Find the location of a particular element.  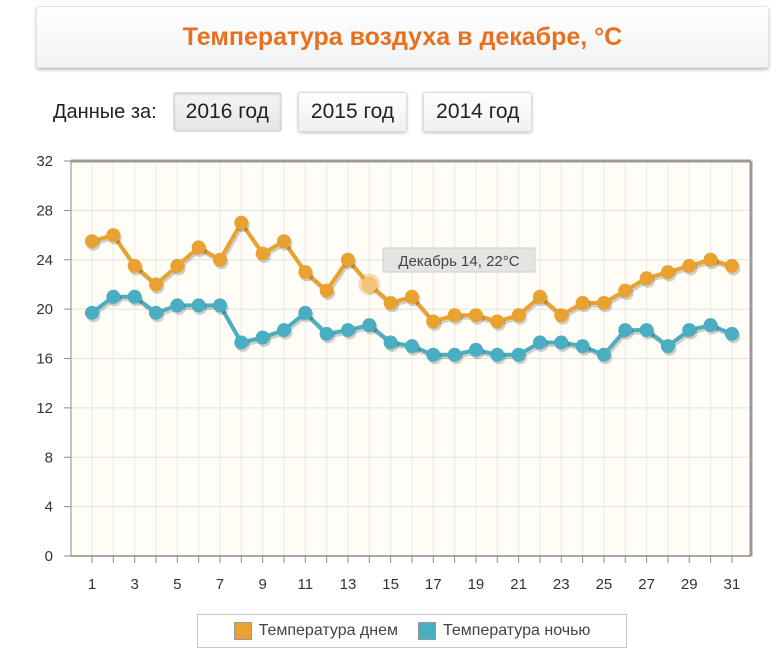

x-tick-label: 29 is located at coordinates (689, 584).